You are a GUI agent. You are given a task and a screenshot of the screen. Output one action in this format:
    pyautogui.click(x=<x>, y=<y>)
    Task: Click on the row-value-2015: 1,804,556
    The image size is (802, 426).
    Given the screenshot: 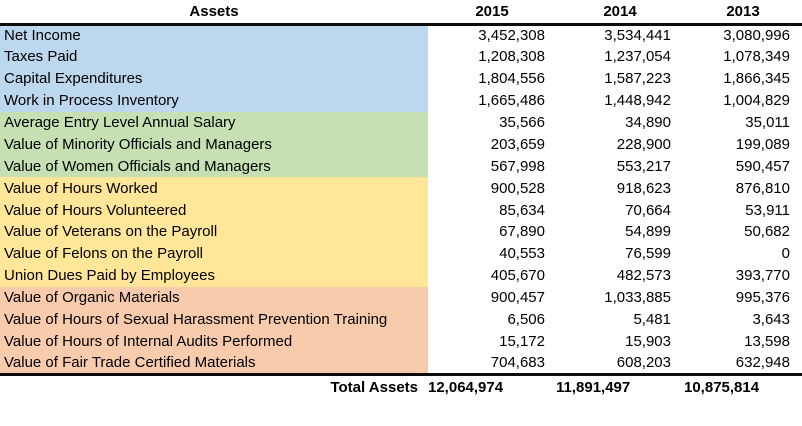 What is the action you would take?
    pyautogui.click(x=492, y=78)
    